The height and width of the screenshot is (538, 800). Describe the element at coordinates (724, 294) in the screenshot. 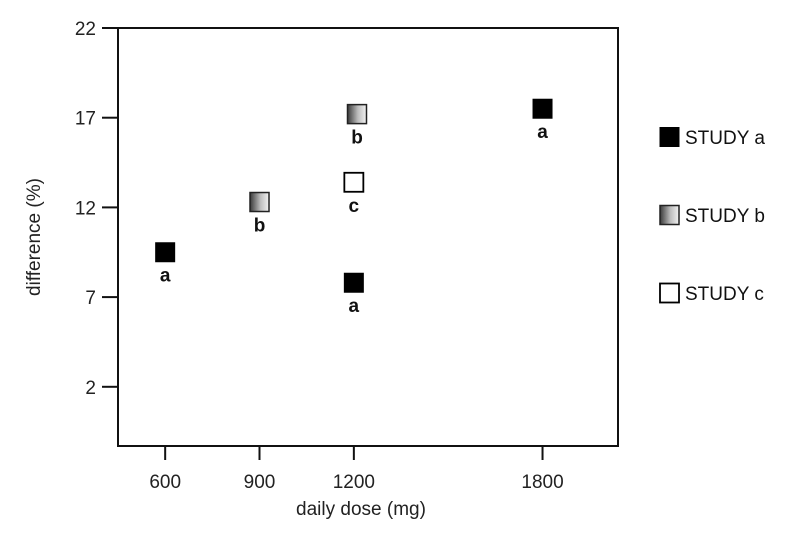

I see `legend-label: STUDY c` at that location.